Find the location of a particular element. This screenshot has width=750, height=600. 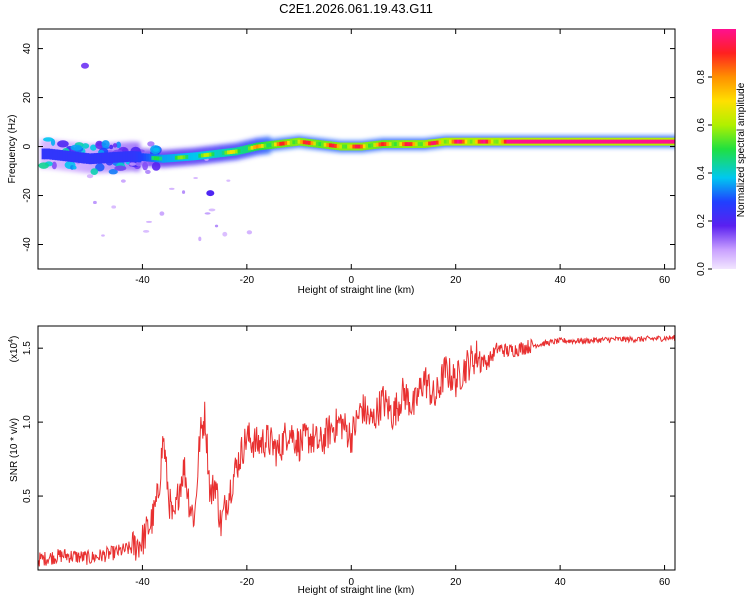

spectrogram-y-tick-label: 0 is located at coordinates (27, 146).